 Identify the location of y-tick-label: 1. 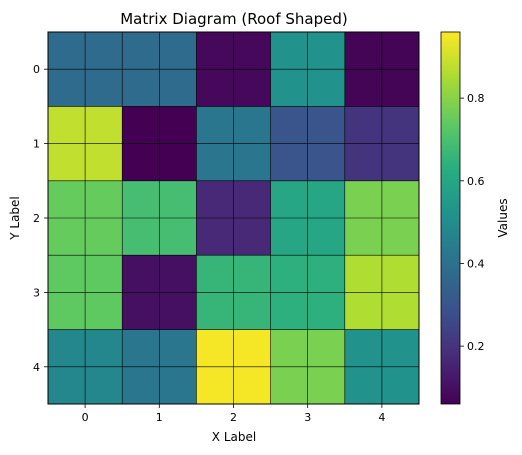
(36, 144).